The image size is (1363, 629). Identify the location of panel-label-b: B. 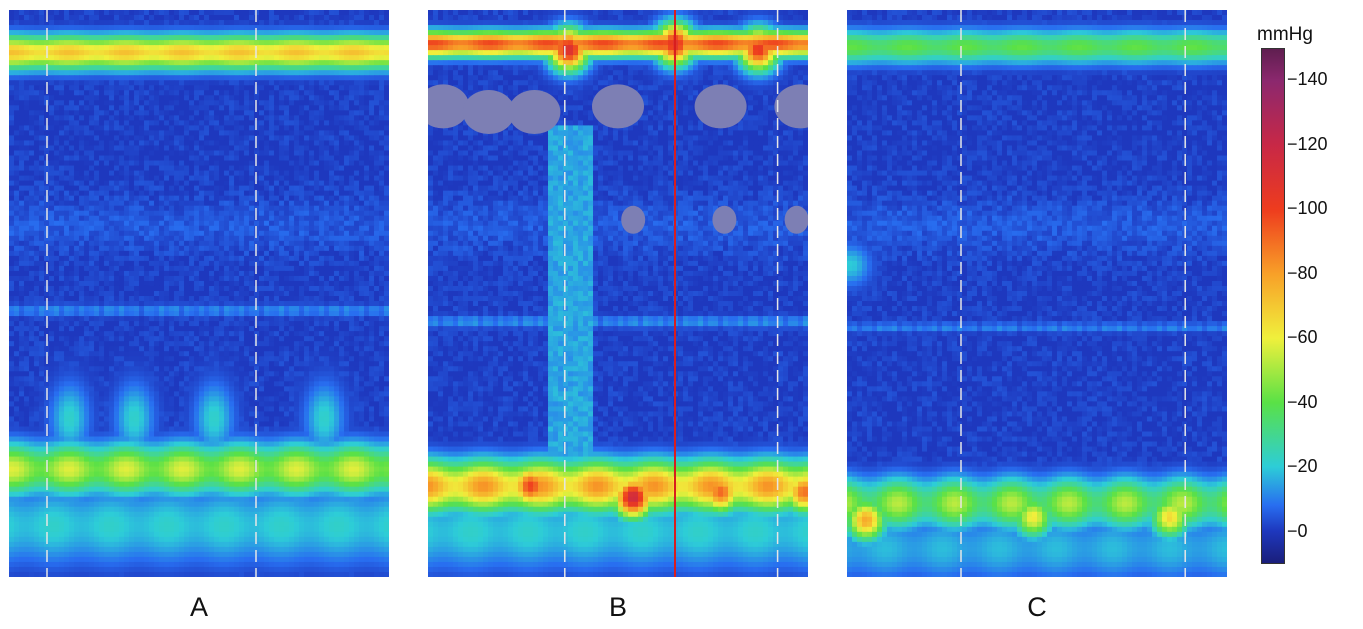
(618, 607).